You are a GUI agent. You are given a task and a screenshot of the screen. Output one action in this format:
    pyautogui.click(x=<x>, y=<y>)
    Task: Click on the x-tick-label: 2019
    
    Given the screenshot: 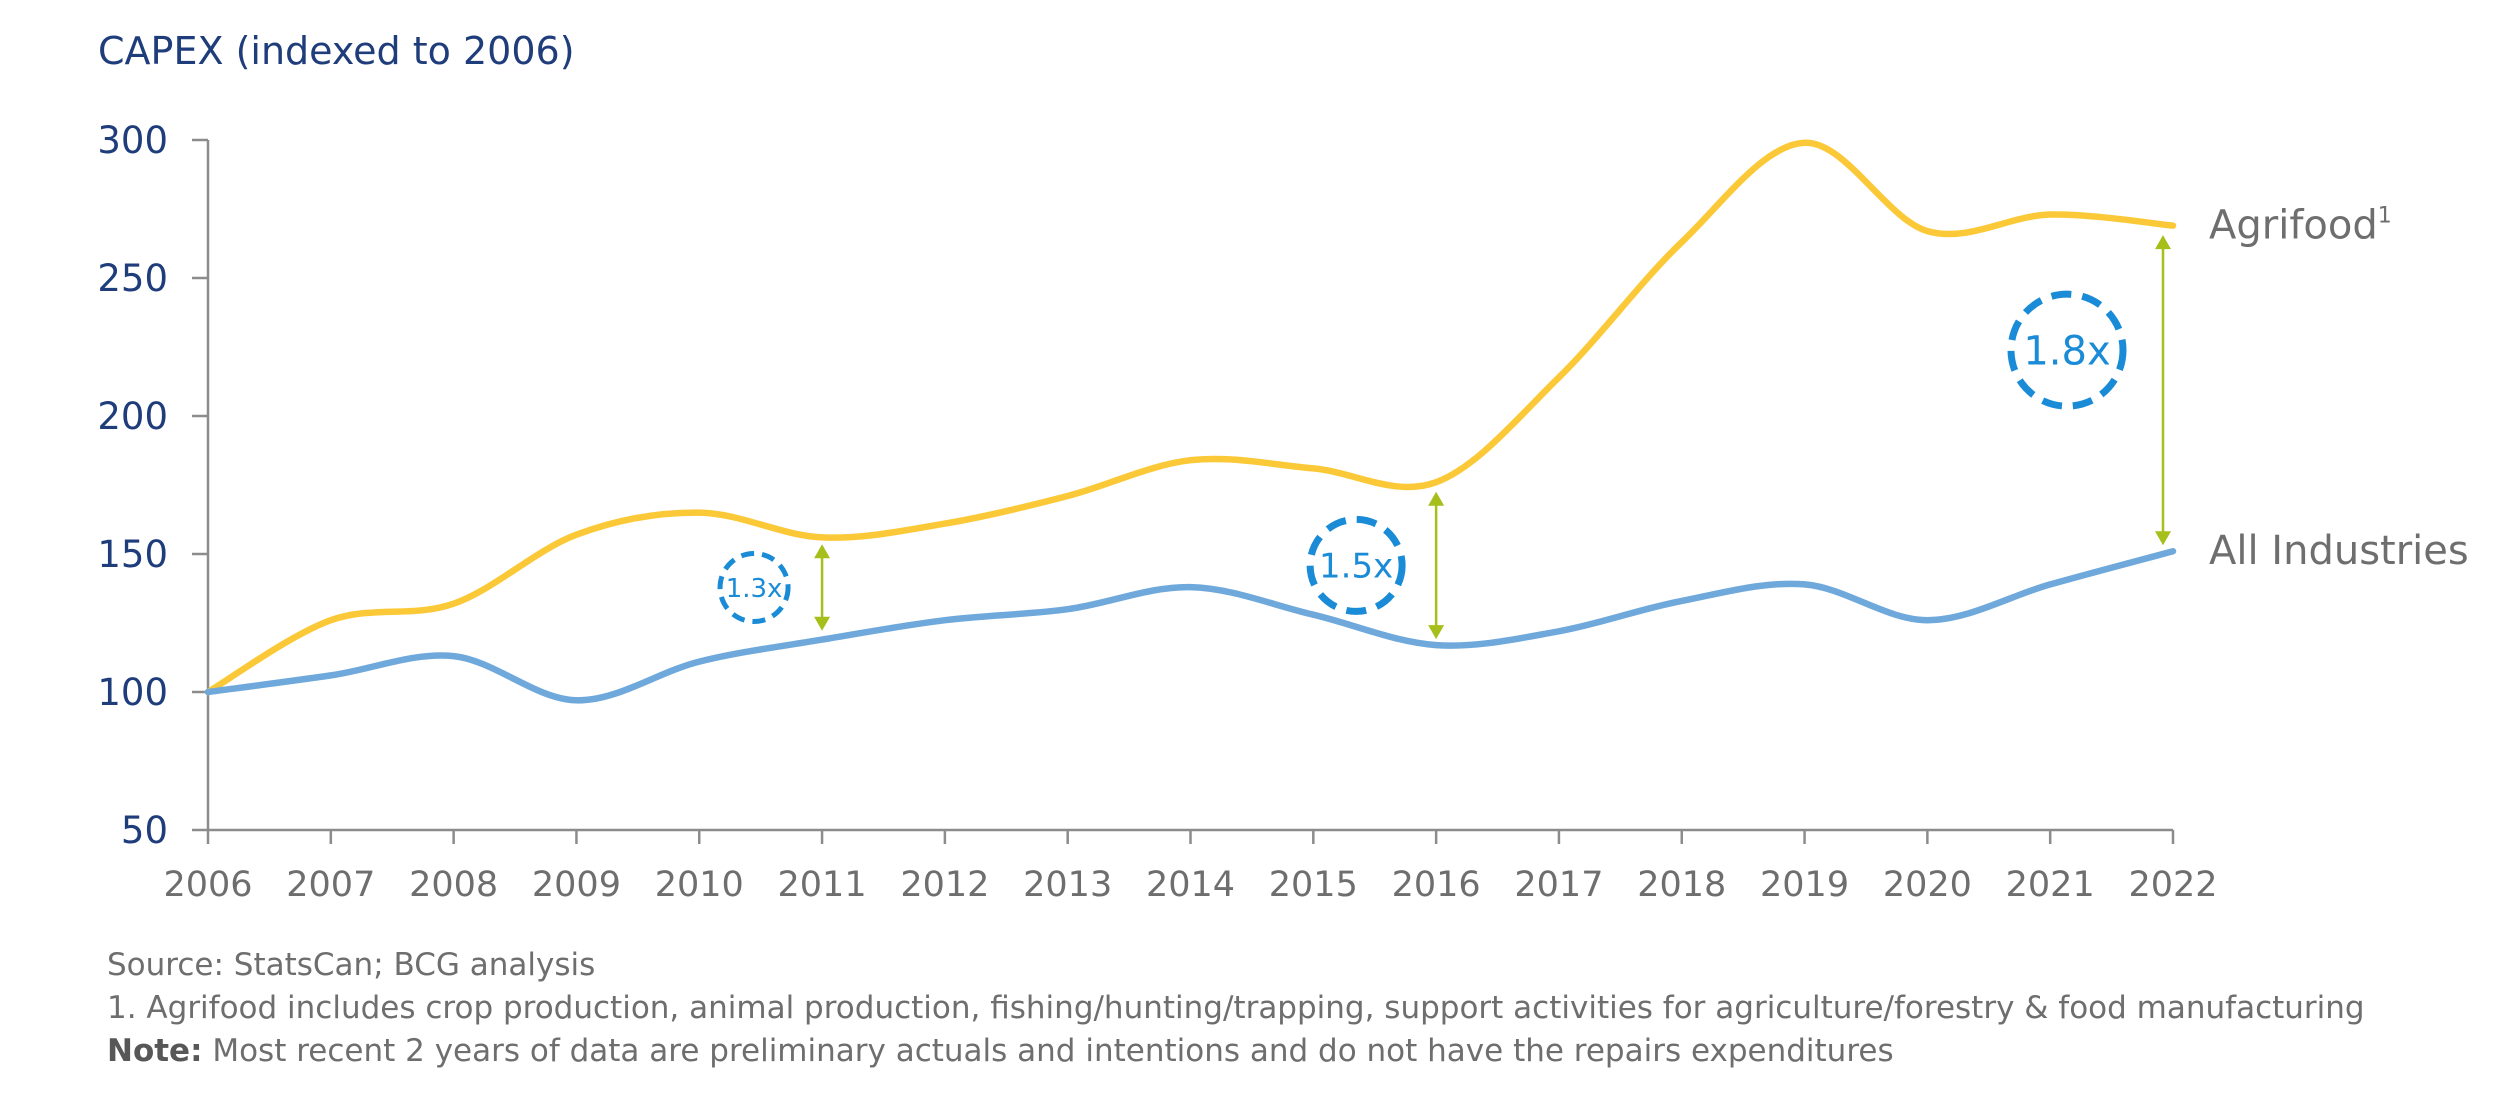 What is the action you would take?
    pyautogui.click(x=1804, y=885)
    